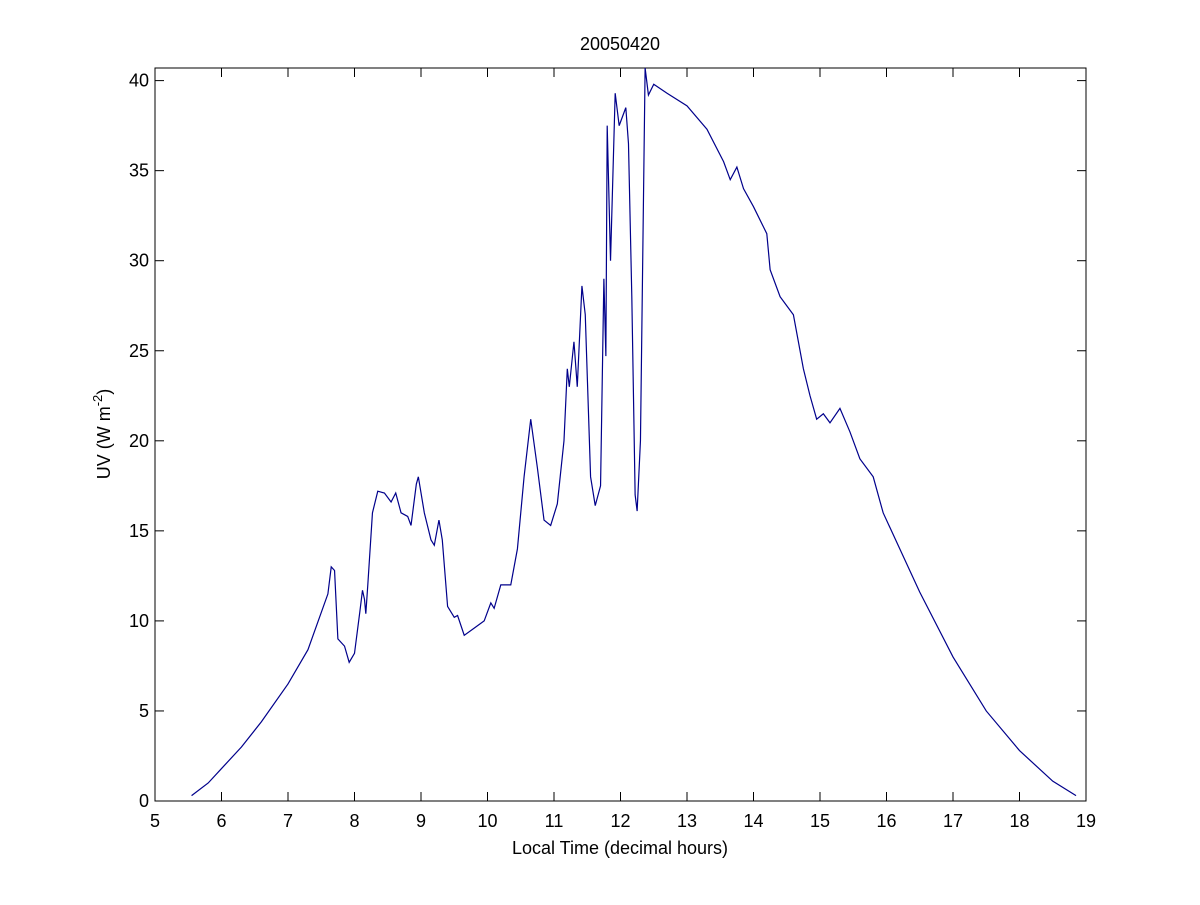 The height and width of the screenshot is (905, 1200). I want to click on x-tick-label: 9, so click(421, 821).